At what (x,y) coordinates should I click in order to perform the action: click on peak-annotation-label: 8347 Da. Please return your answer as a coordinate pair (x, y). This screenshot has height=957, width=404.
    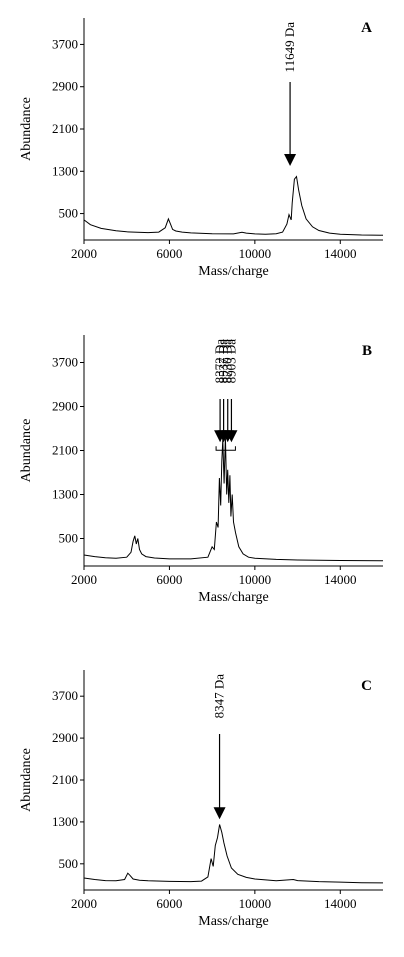
    Looking at the image, I should click on (219, 696).